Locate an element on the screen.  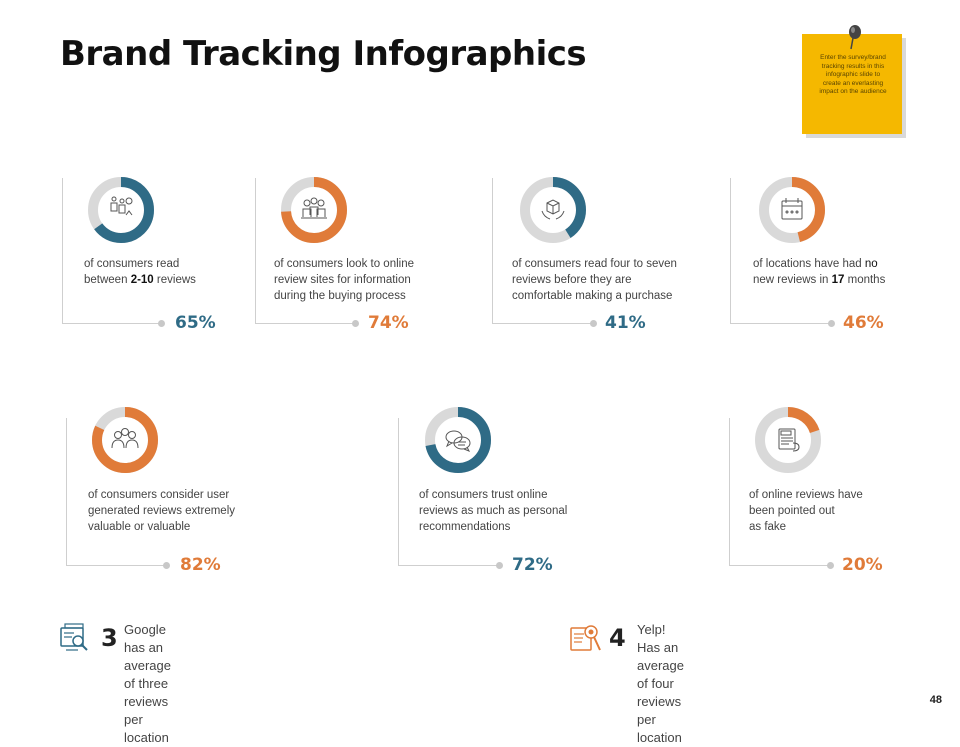
review-award-icon is located at coordinates (585, 638).